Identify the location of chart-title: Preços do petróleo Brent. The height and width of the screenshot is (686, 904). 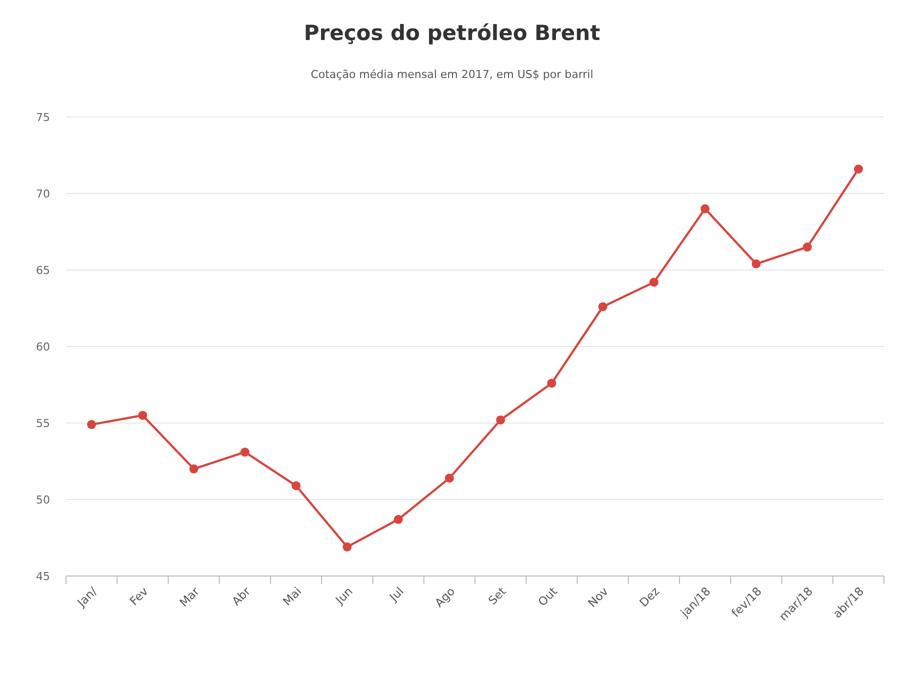
(452, 33).